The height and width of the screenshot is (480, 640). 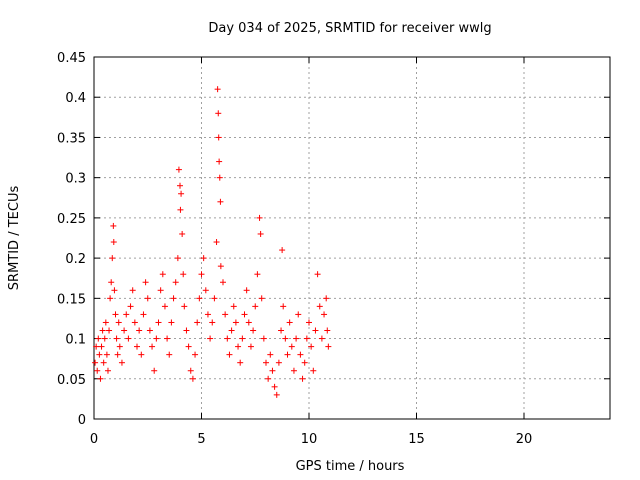 I want to click on y-tick-label: 0.2, so click(x=75, y=259).